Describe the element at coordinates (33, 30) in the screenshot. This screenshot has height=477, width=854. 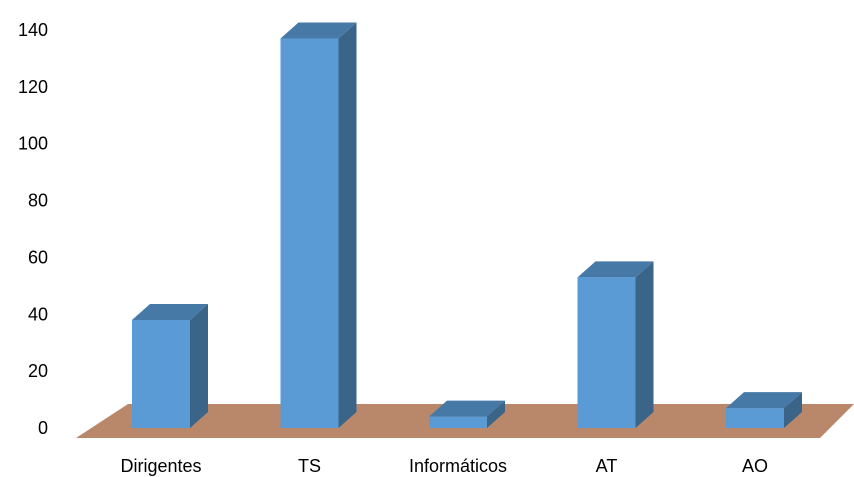
I see `y-tick-label: 140` at that location.